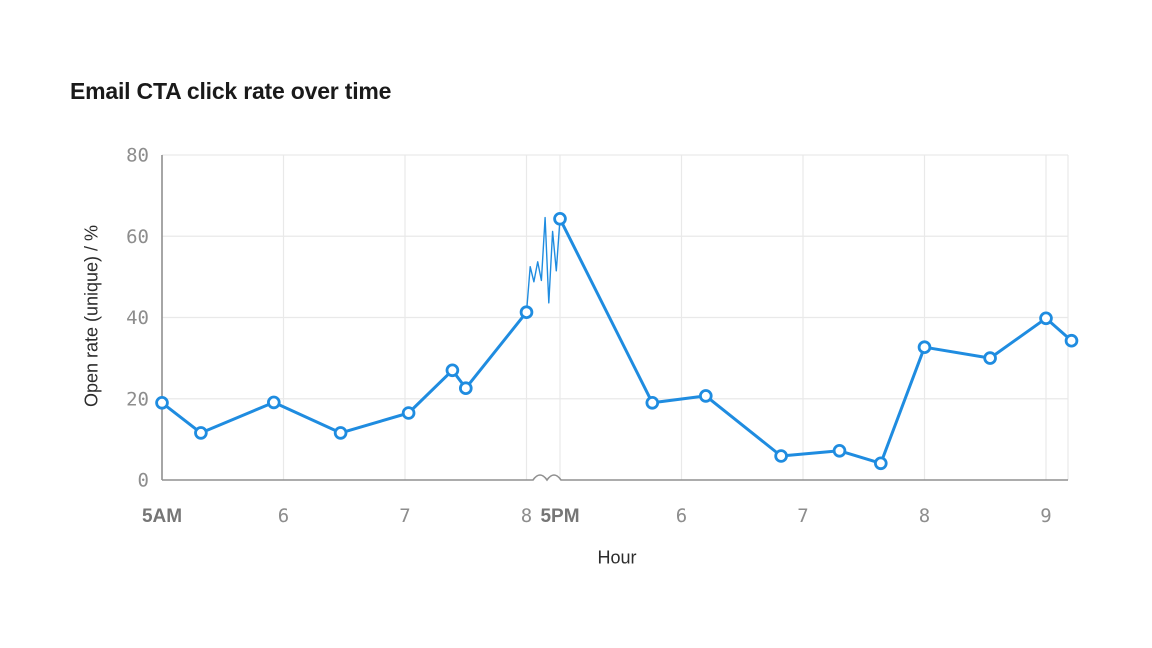 This screenshot has height=648, width=1152. Describe the element at coordinates (137, 318) in the screenshot. I see `y-tick-label: 40` at that location.